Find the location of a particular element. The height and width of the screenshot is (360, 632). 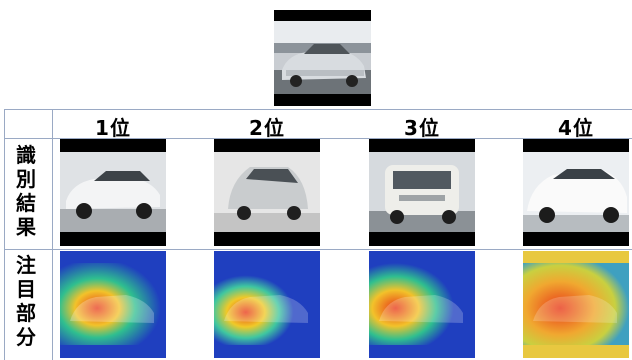

table-row-divider is located at coordinates (318, 249).